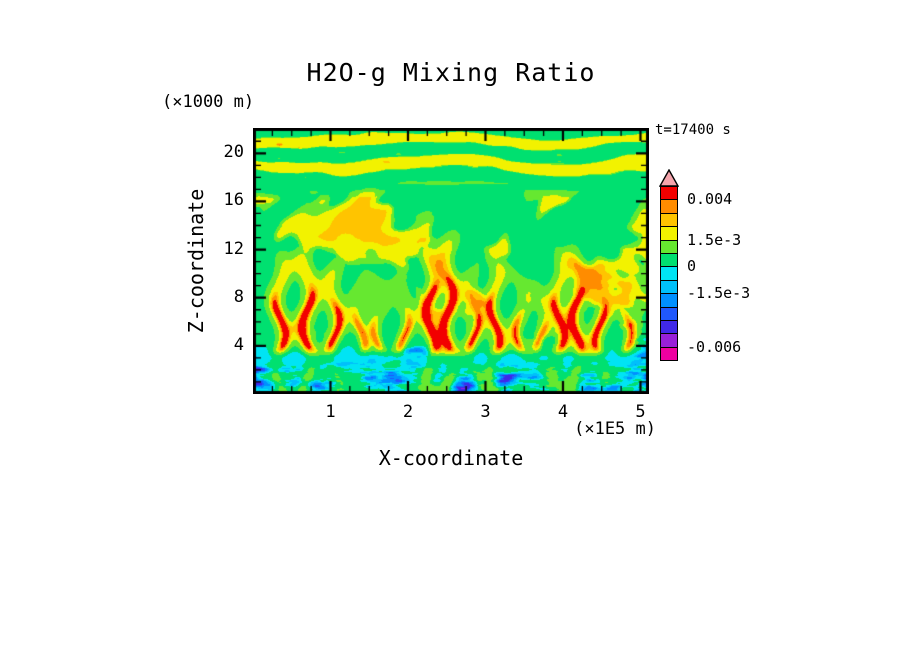  I want to click on colorbar-tick-label: 0, so click(692, 266).